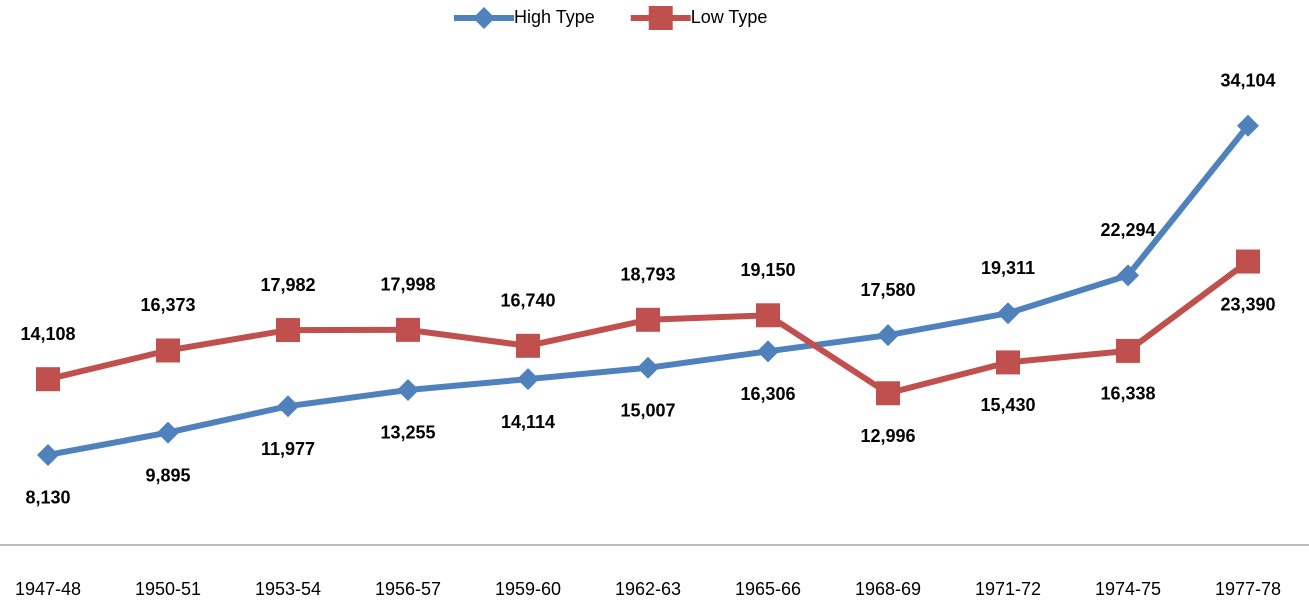 This screenshot has height=609, width=1309. I want to click on data-label: 9,895, so click(167, 475).